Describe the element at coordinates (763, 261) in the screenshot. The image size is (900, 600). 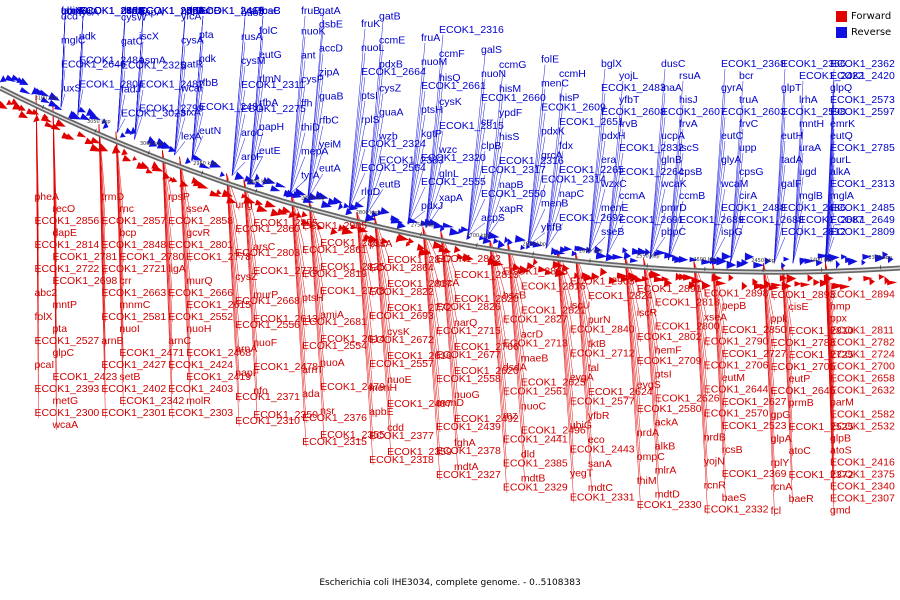
I see `scale-tick-label: 2450 kbp` at that location.